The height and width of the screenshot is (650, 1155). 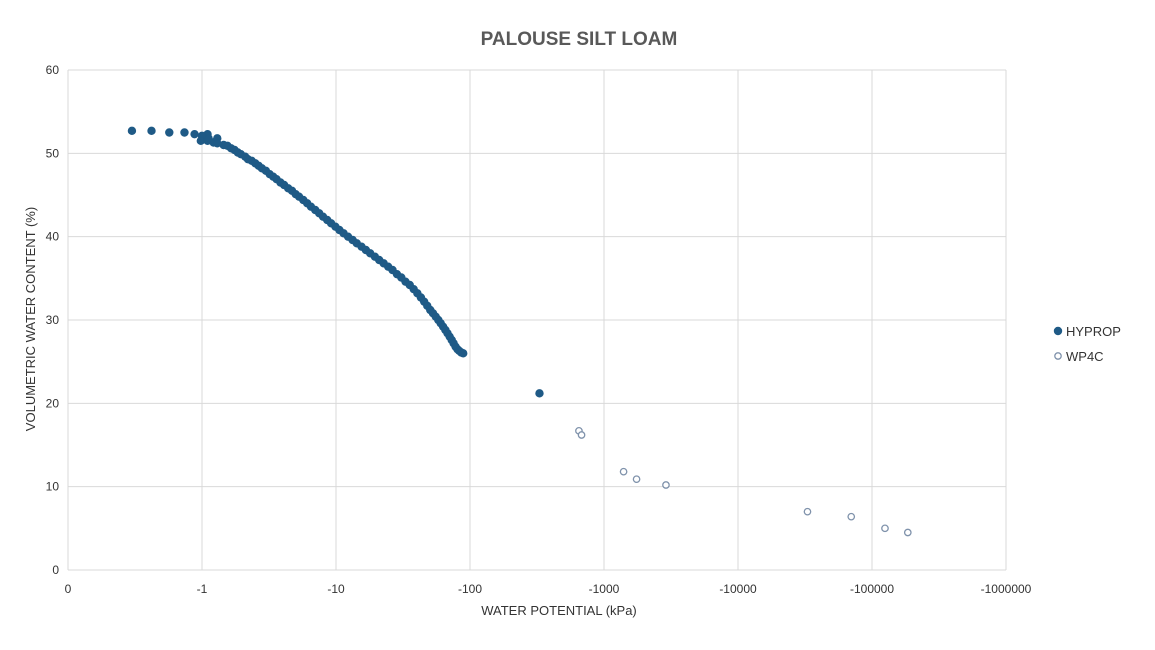 What do you see at coordinates (53, 70) in the screenshot?
I see `y-tick-label: 60` at bounding box center [53, 70].